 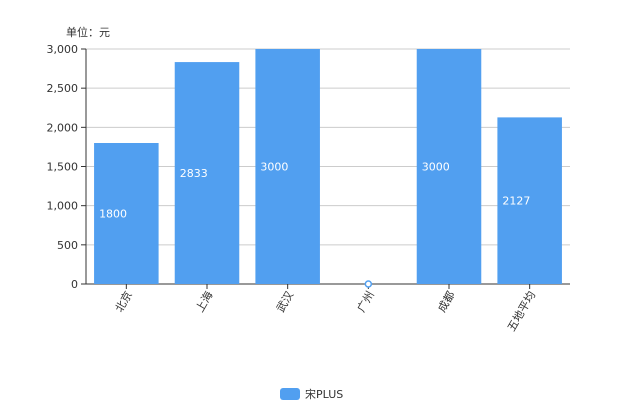 I want to click on y-tick-label: 0, so click(x=74, y=284).